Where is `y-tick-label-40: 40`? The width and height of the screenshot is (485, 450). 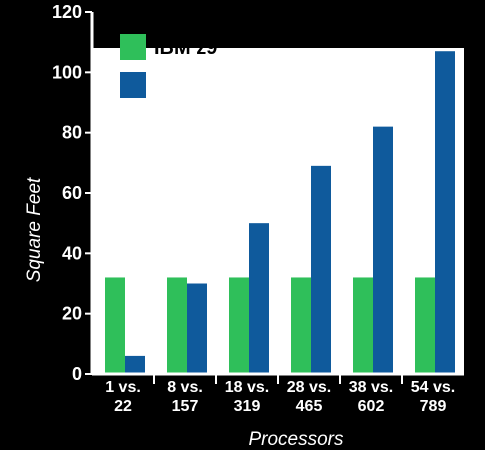 y-tick-label-40: 40 is located at coordinates (72, 253).